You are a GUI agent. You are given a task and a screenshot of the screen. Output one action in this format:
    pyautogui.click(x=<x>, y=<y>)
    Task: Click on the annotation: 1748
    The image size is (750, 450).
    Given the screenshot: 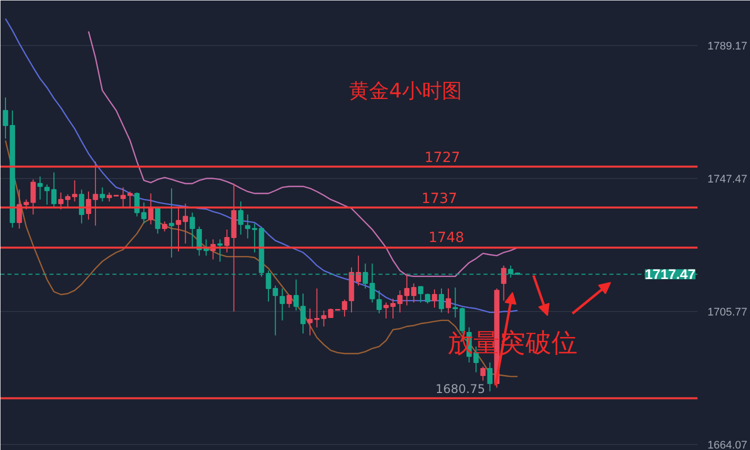 What is the action you would take?
    pyautogui.click(x=446, y=238)
    